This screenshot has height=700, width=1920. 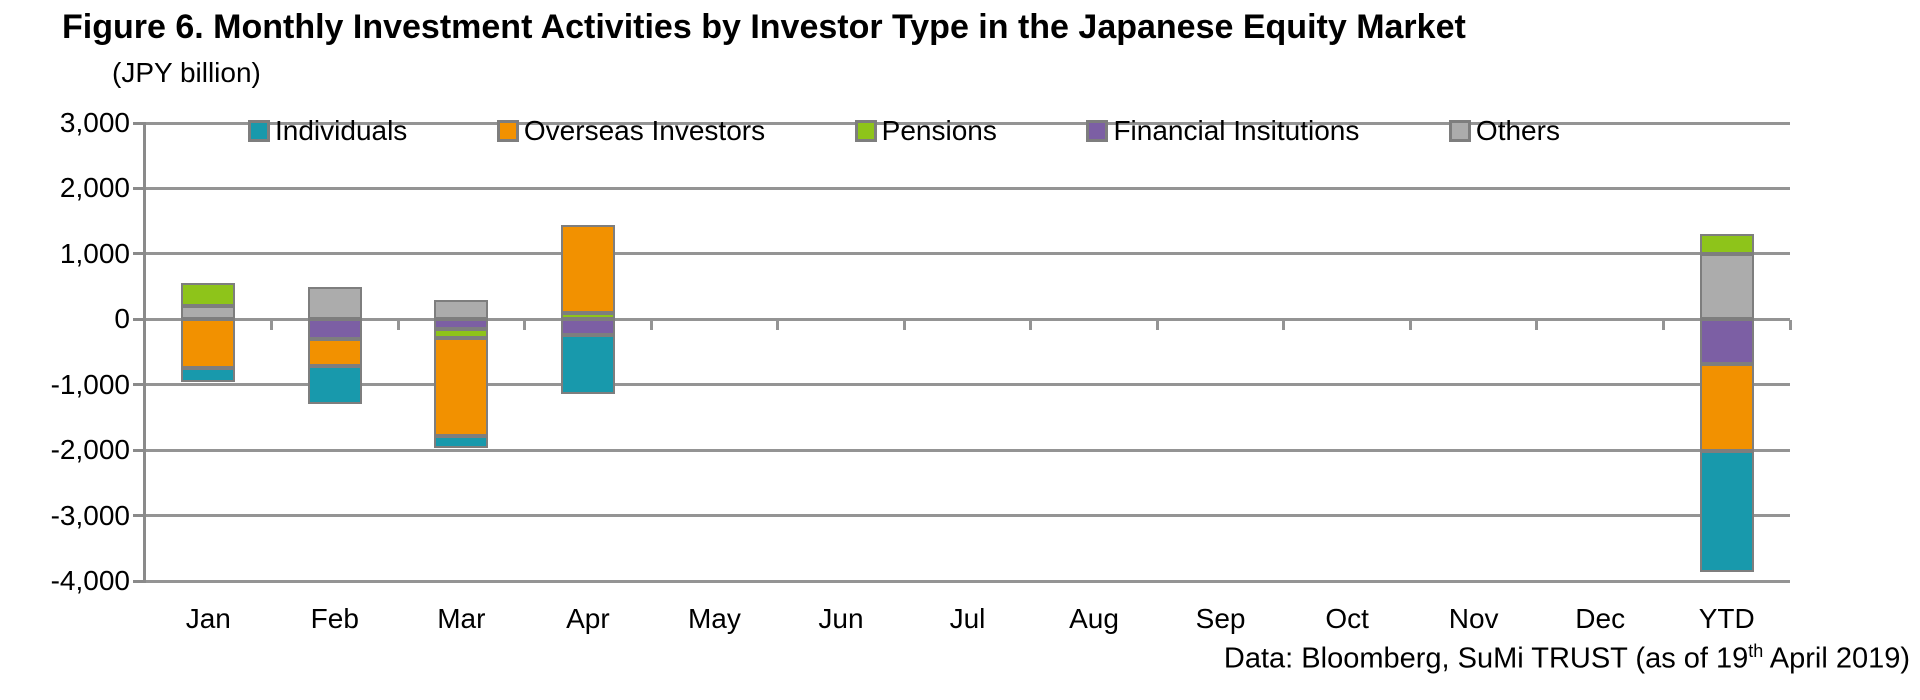 What do you see at coordinates (1459, 131) in the screenshot?
I see `legend-swatch-others-icon` at bounding box center [1459, 131].